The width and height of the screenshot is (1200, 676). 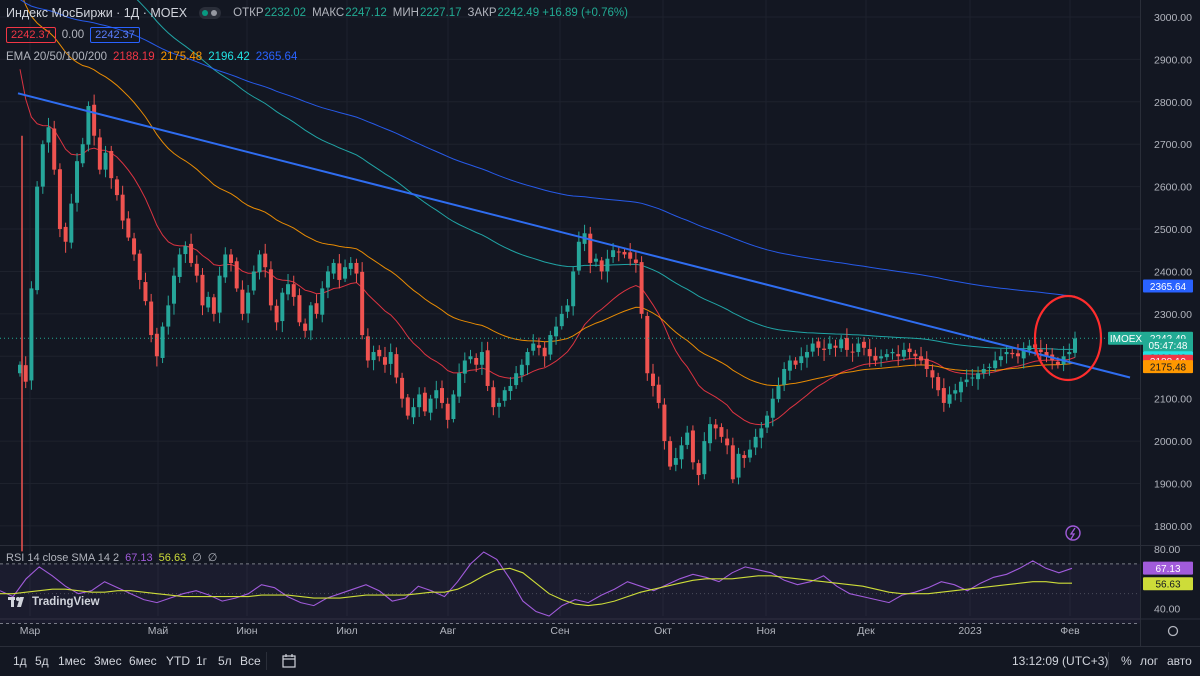 What do you see at coordinates (31, 35) in the screenshot?
I see `sell-price-box: 2242.37` at bounding box center [31, 35].